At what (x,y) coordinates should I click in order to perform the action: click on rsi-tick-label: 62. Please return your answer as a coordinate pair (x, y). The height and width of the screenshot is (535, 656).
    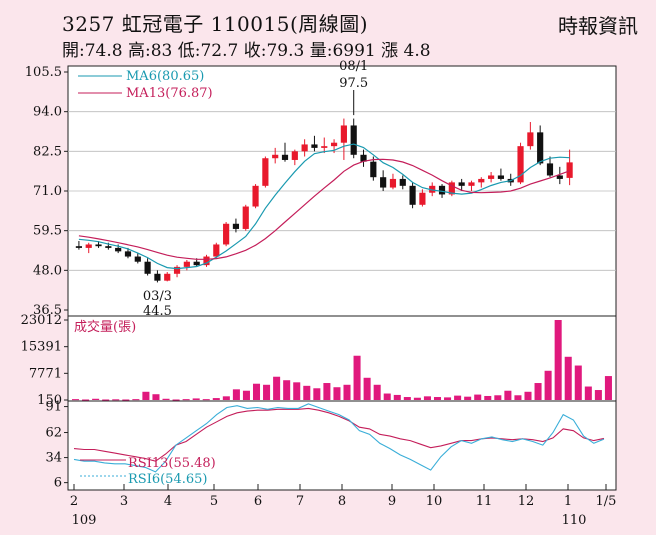
    Looking at the image, I should click on (53, 433).